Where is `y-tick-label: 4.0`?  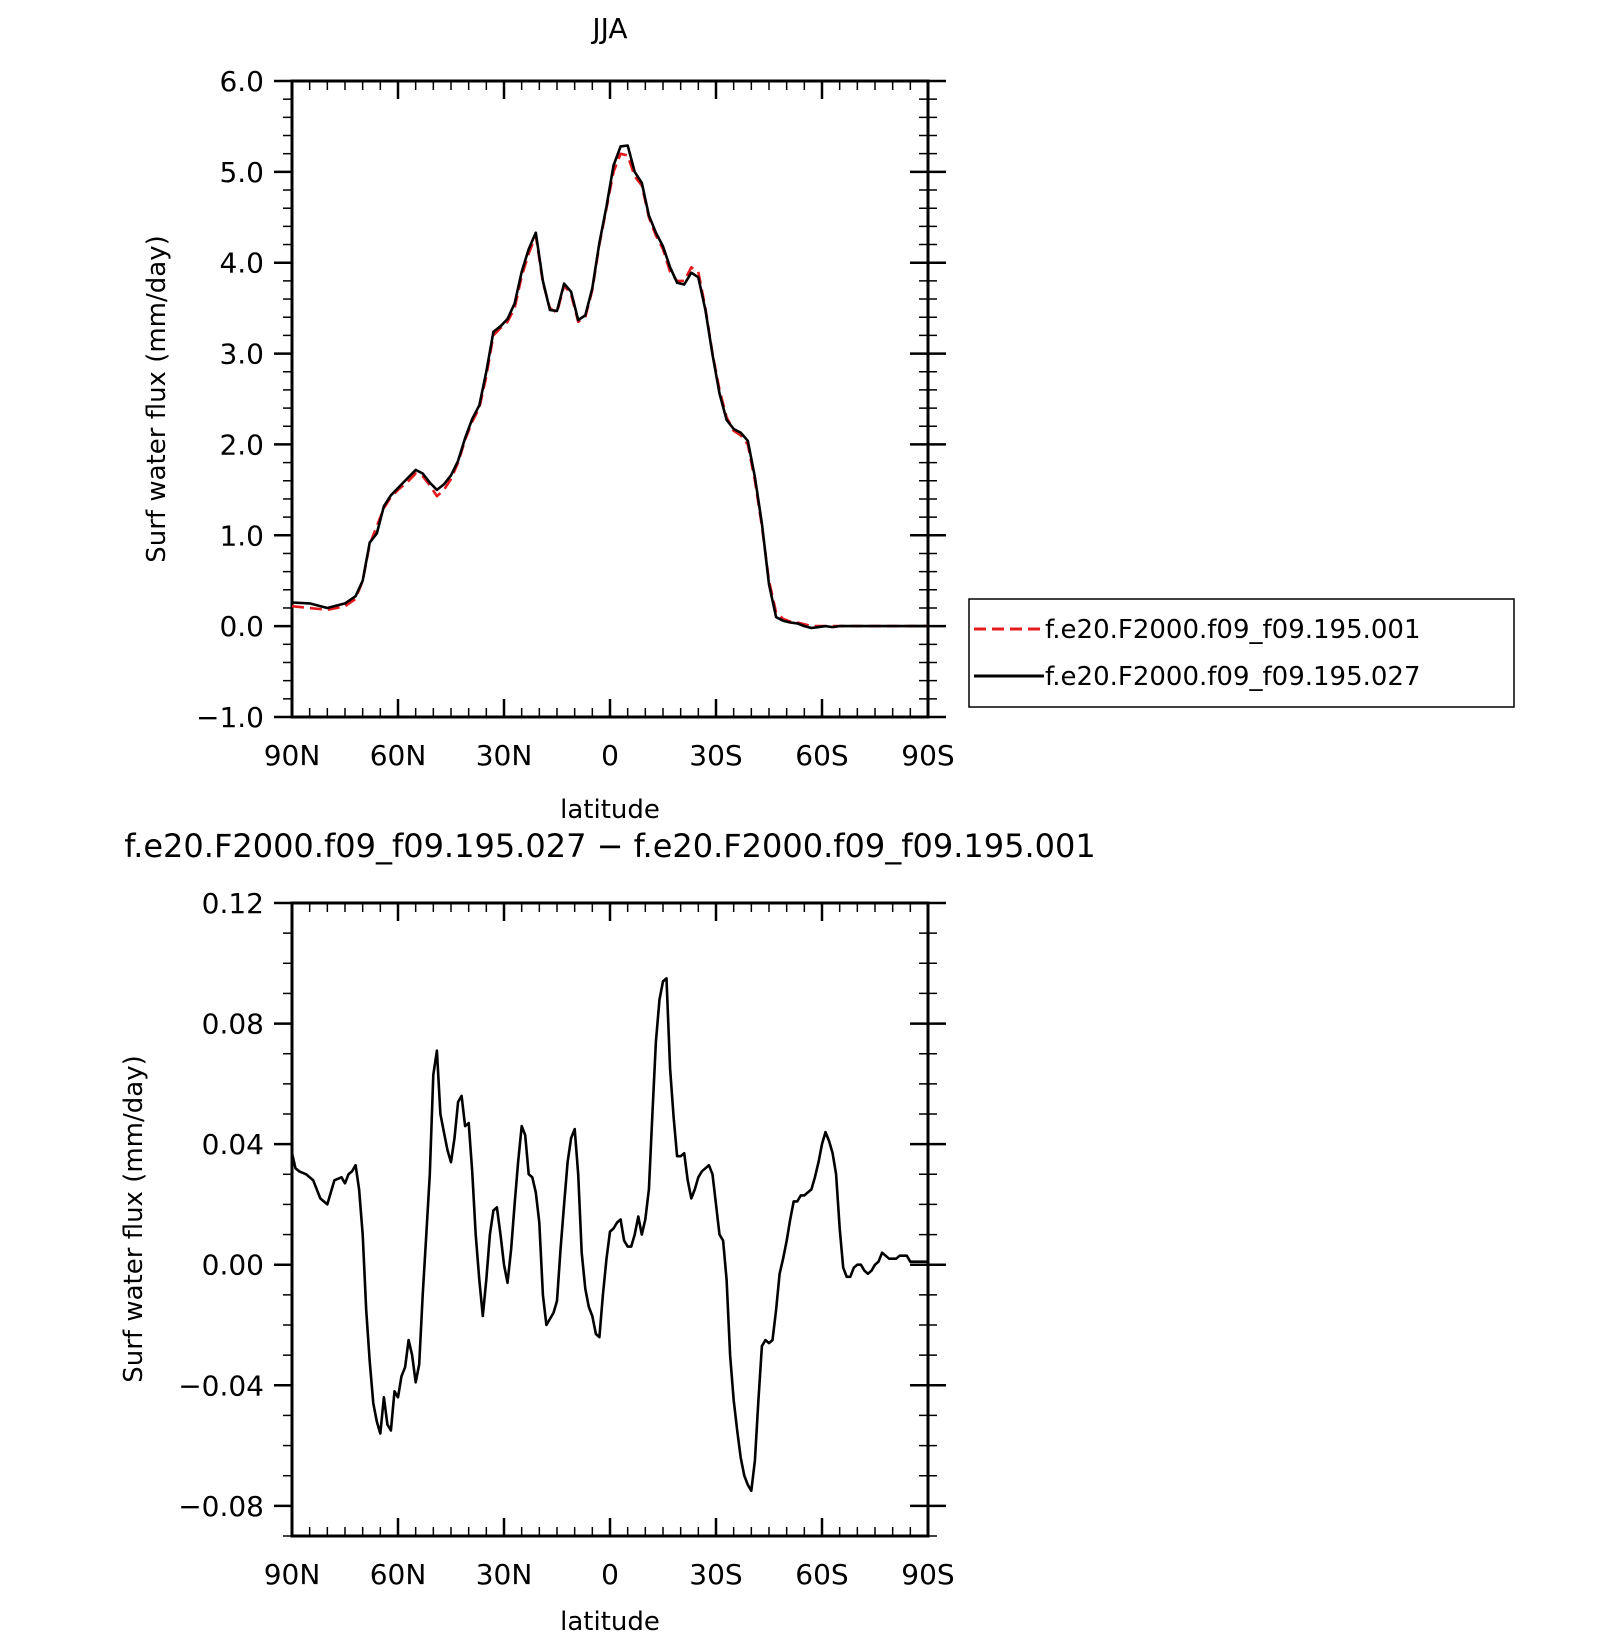 y-tick-label: 4.0 is located at coordinates (241, 263).